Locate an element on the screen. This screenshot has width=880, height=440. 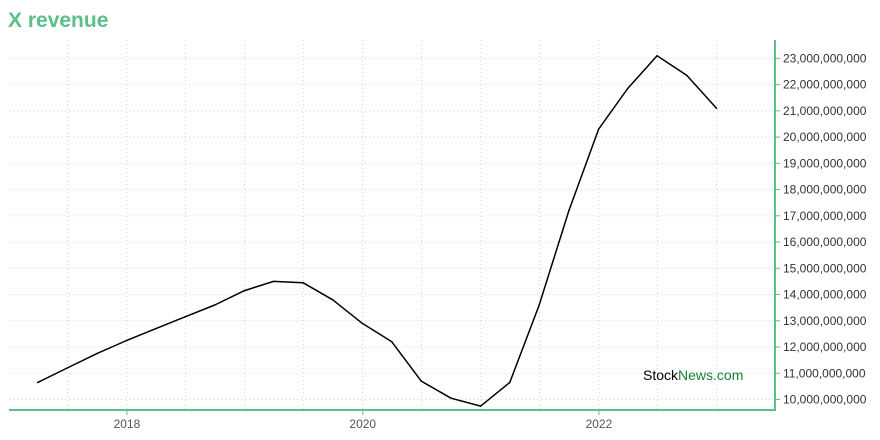
y-tick-label: 20,000,000,000 is located at coordinates (825, 137).